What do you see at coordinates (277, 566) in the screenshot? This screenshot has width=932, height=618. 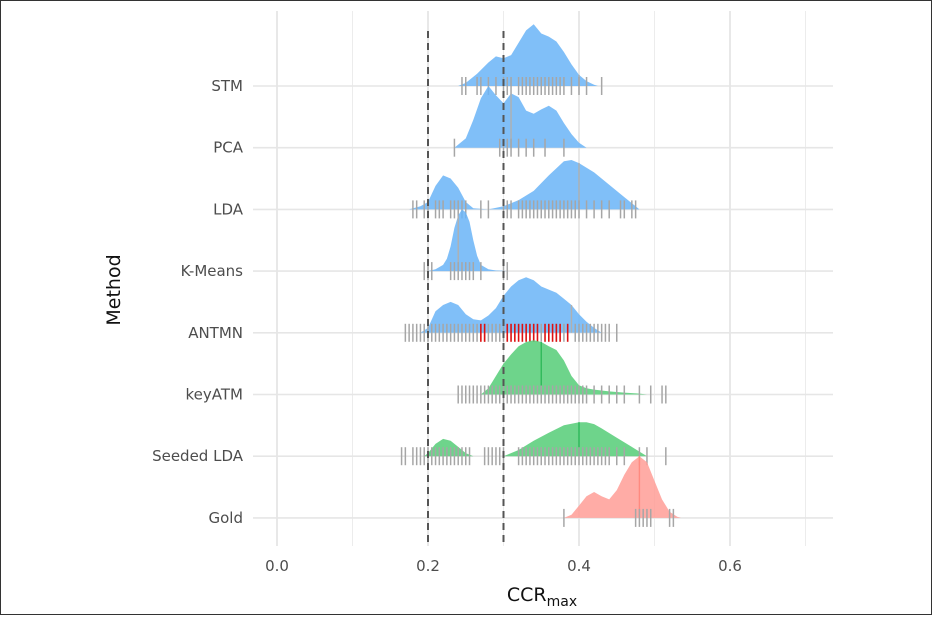 I see `x-tick-label: 0.0` at bounding box center [277, 566].